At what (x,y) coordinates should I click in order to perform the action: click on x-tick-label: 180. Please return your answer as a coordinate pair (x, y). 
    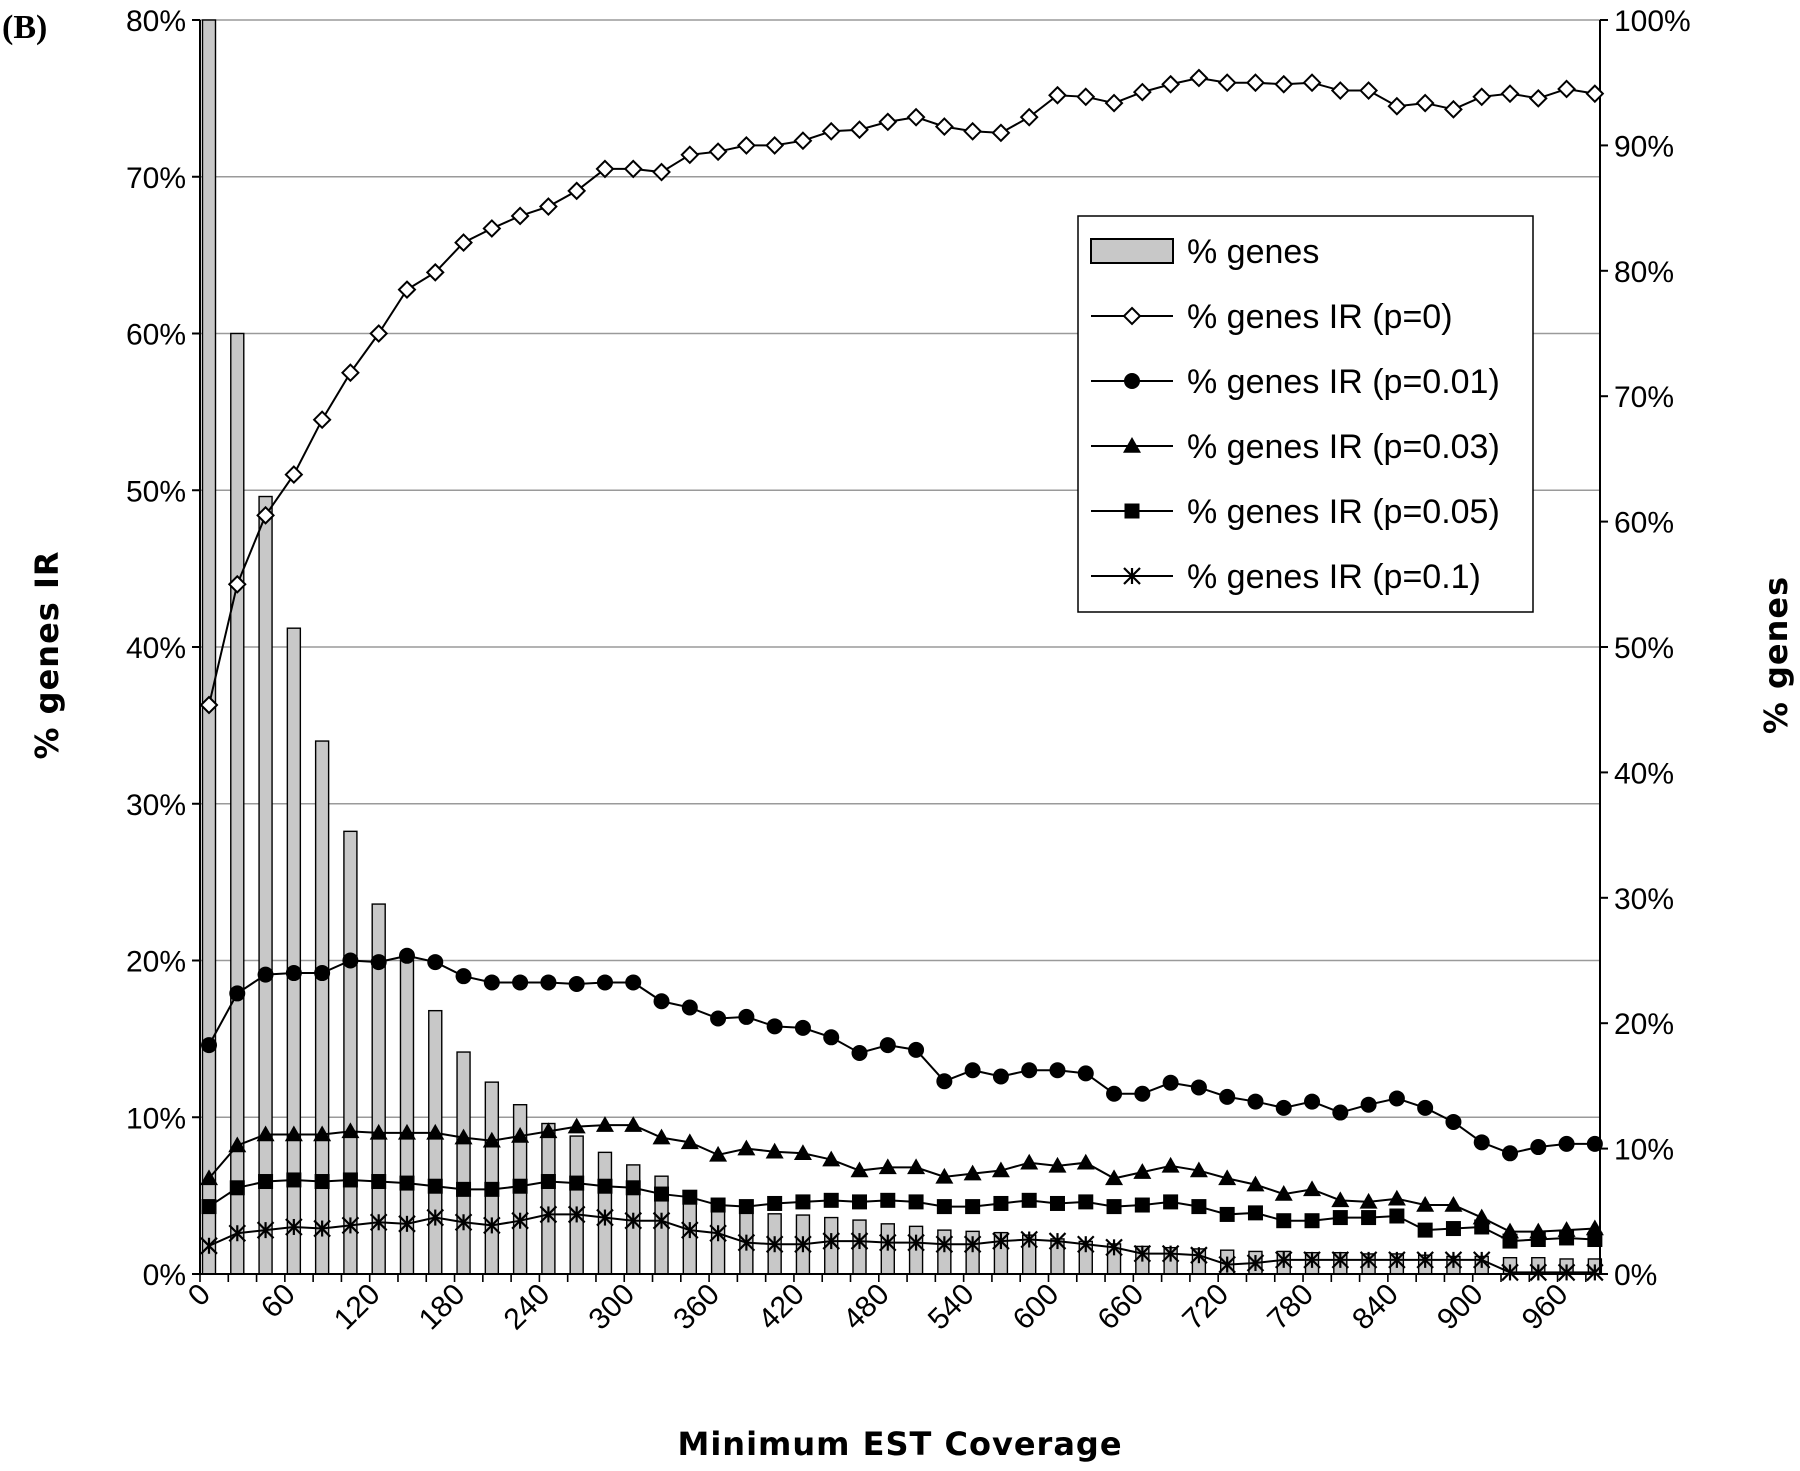
    Looking at the image, I should click on (442, 1307).